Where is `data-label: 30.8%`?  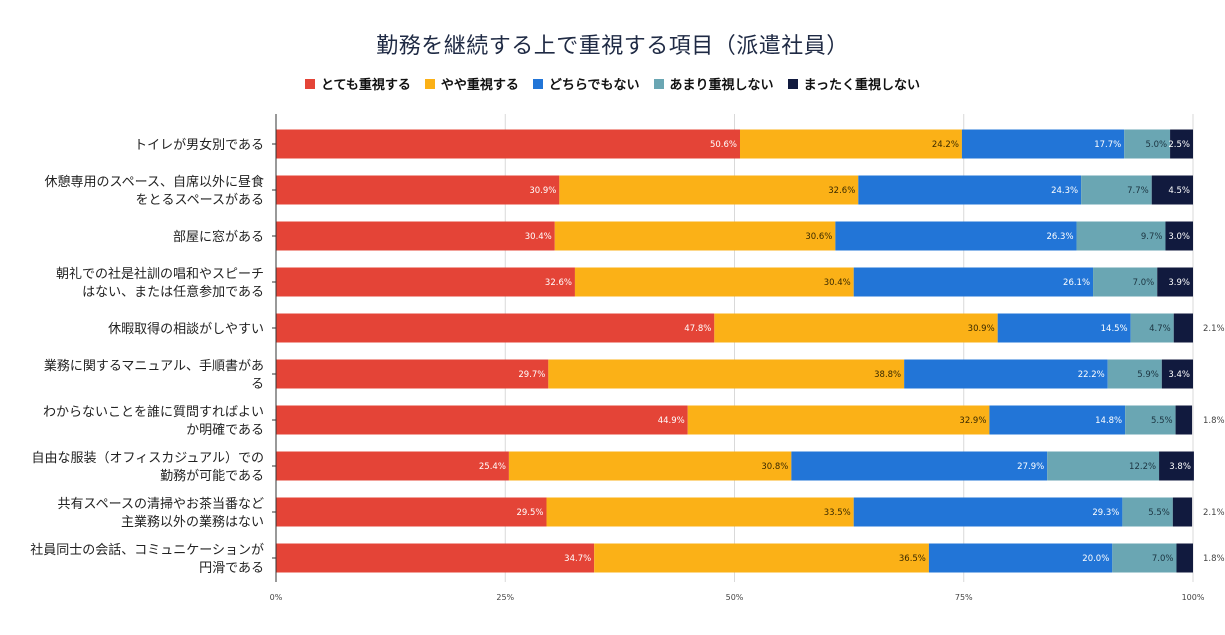 data-label: 30.8% is located at coordinates (774, 467).